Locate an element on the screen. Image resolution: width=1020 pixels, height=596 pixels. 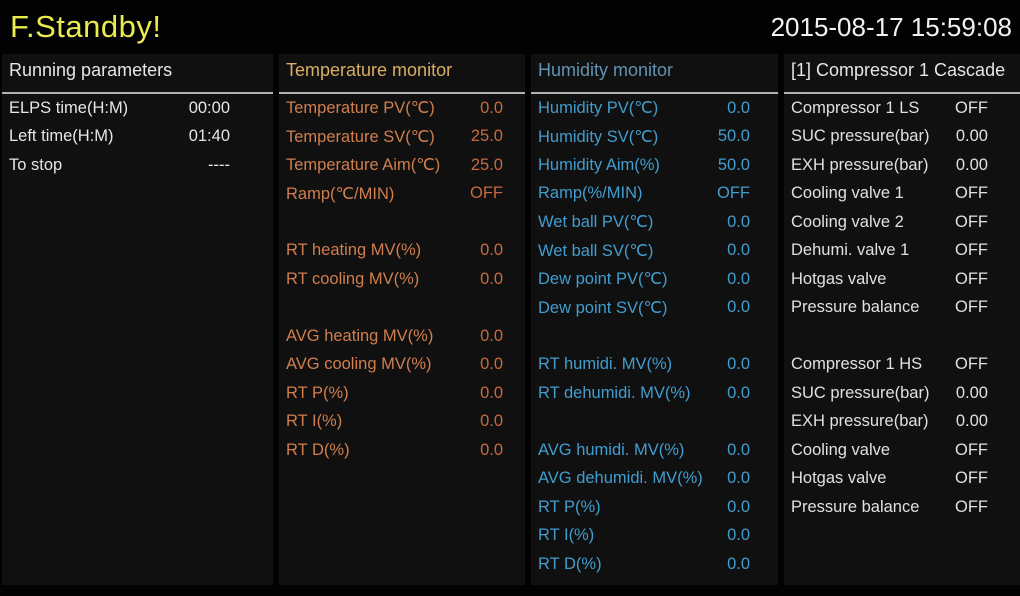
param-label: Left time(H:M) is located at coordinates (61, 136).